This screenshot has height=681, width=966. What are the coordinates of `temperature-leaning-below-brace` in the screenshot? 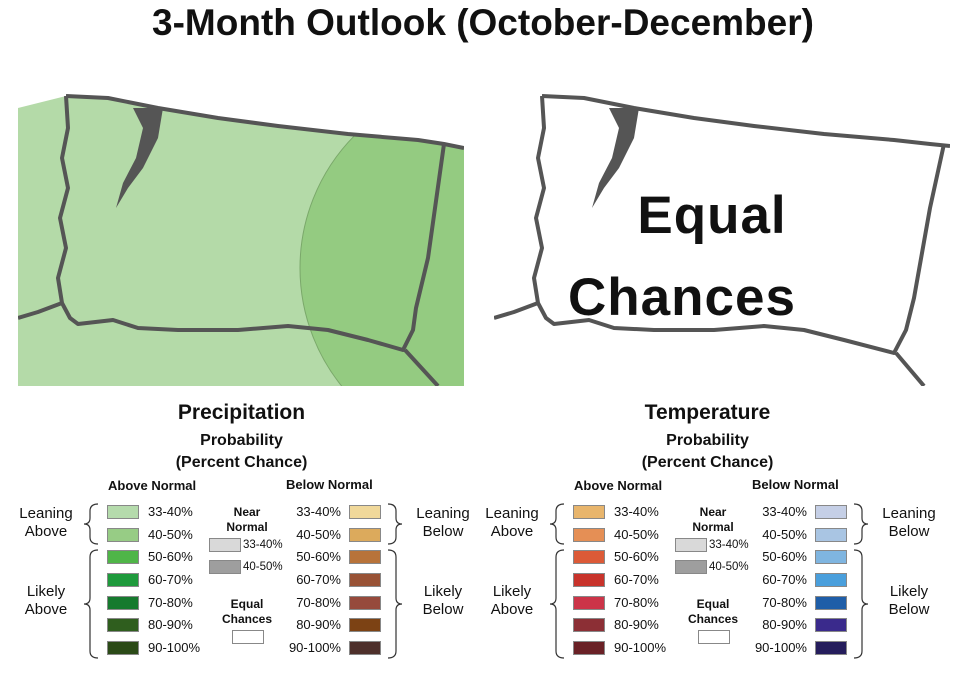 It's located at (861, 524).